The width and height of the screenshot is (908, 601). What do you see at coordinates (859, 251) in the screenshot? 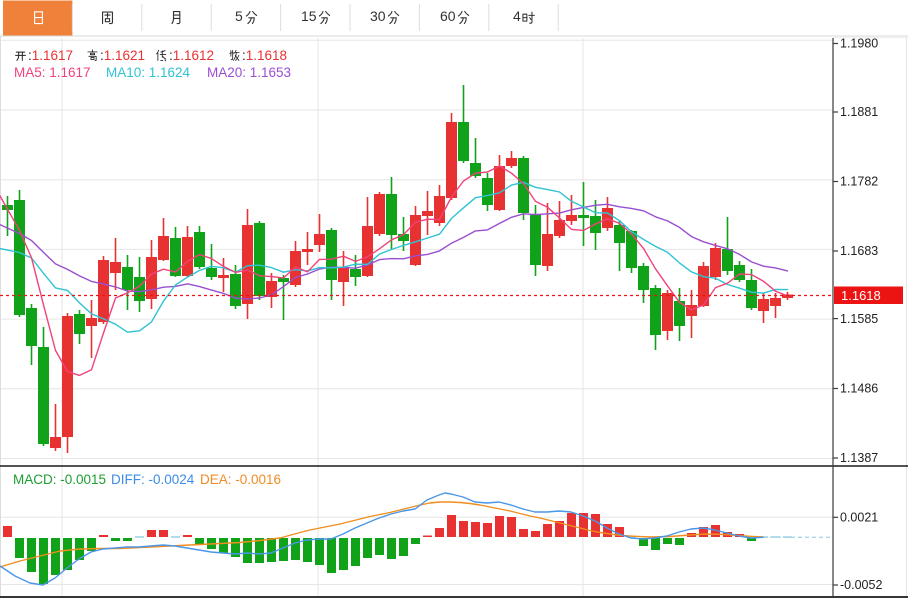
I see `svg-text: 1.1683` at bounding box center [859, 251].